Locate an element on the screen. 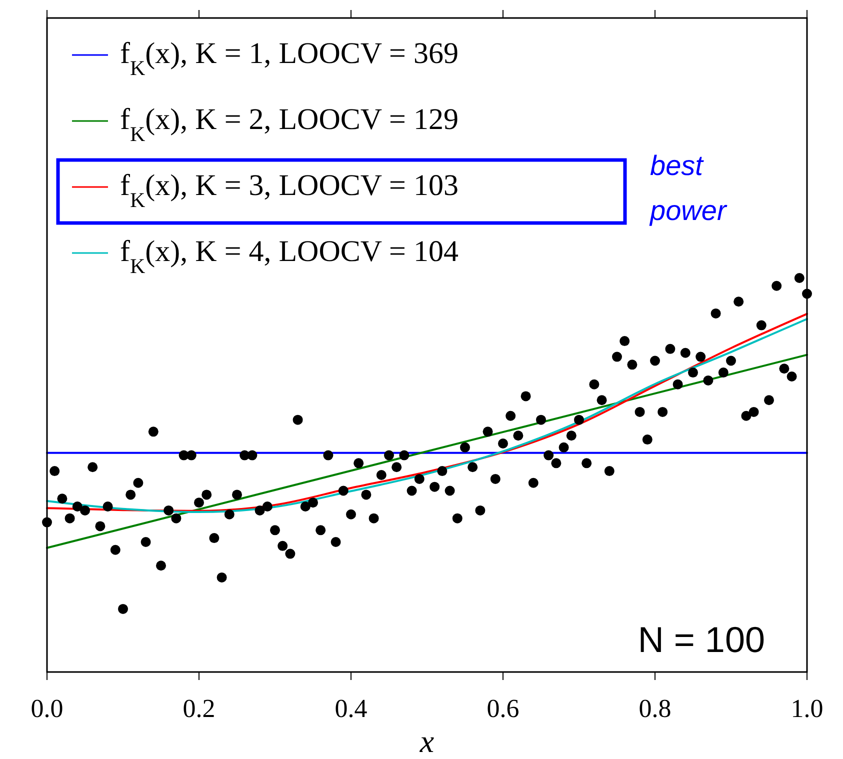 The height and width of the screenshot is (759, 843). x-tick-label: 0.6 is located at coordinates (503, 708).